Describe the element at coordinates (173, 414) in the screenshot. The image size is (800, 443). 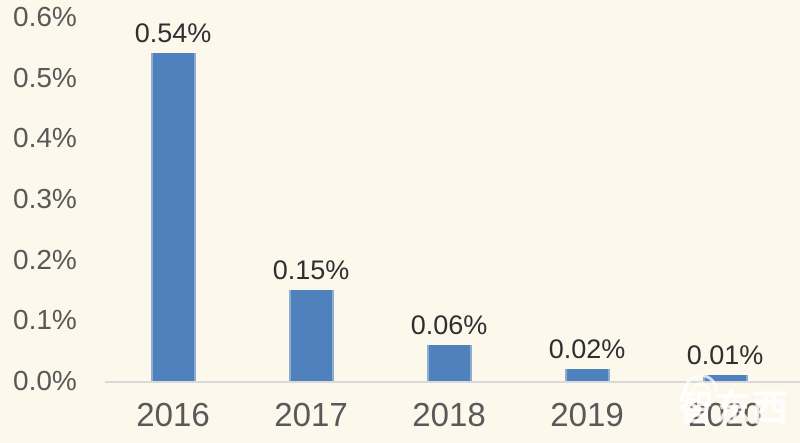
I see `x-tick-label: 2016` at that location.